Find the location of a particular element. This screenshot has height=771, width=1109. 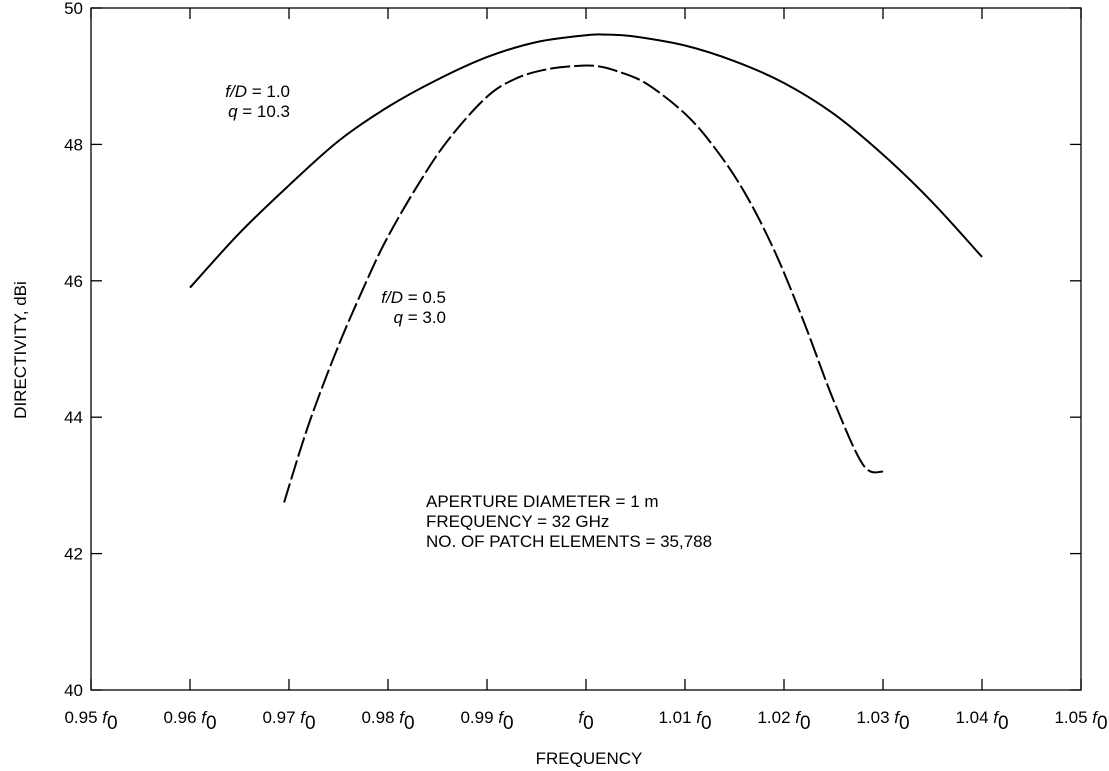

y-tick-label: 46 is located at coordinates (73, 281).